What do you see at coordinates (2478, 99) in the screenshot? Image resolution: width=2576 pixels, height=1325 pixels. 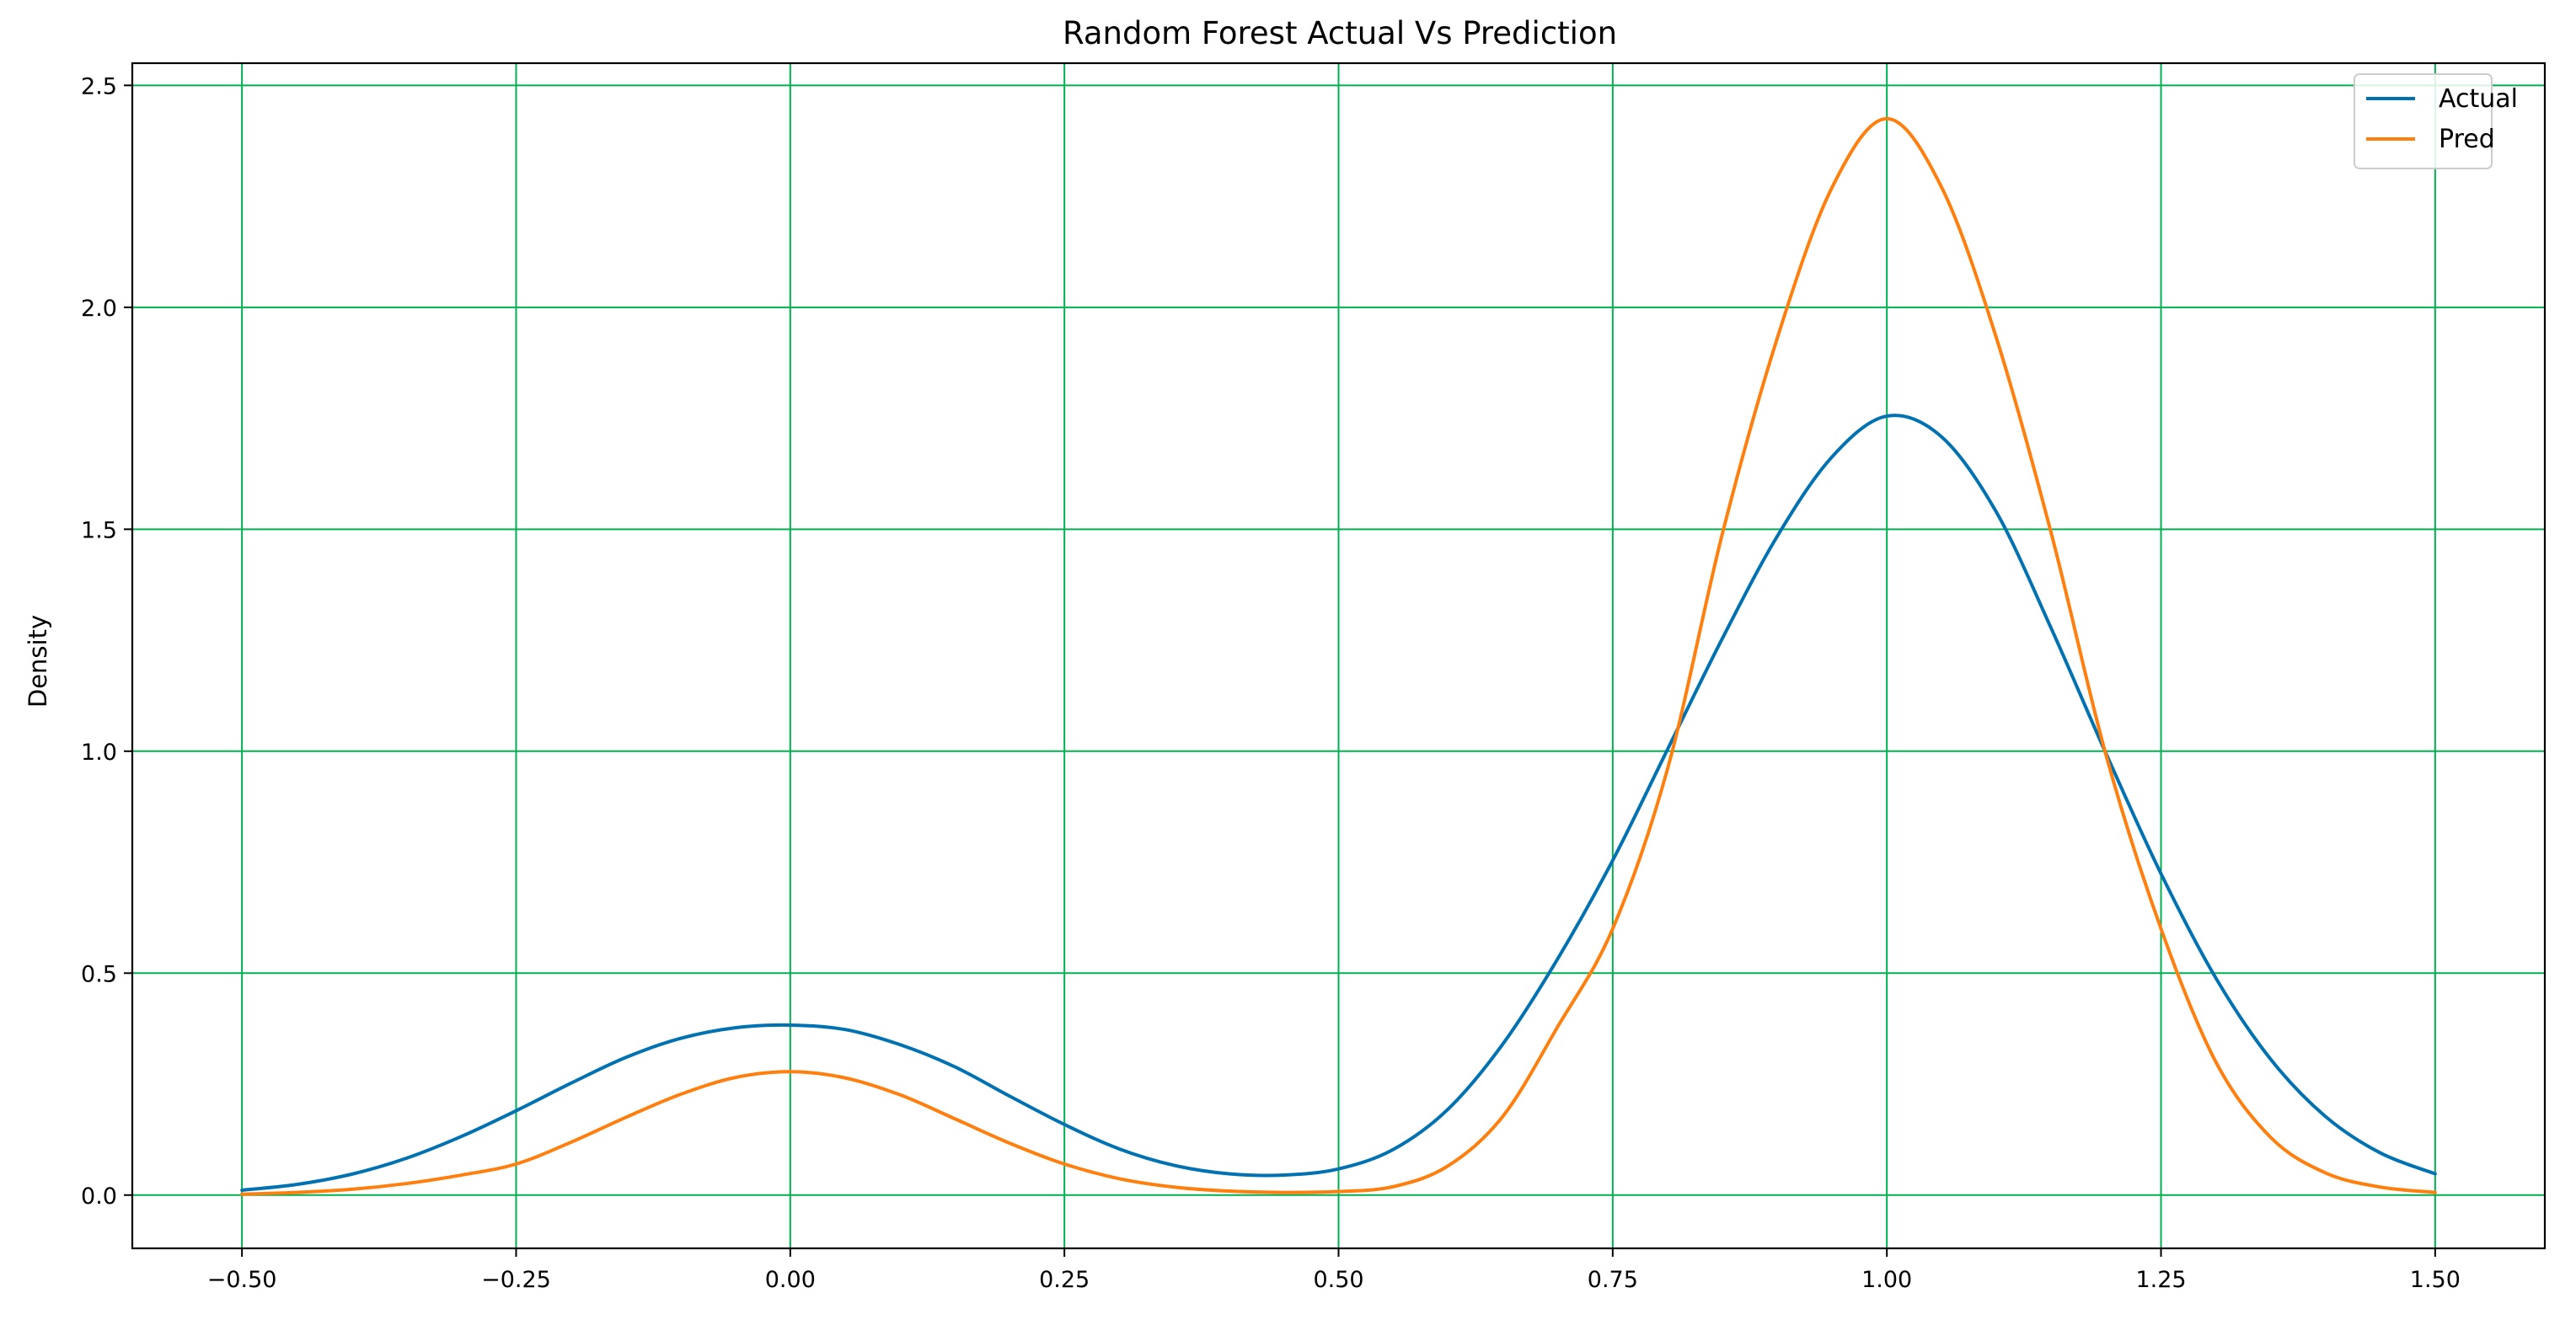 I see `legend-label-actual: Actual` at bounding box center [2478, 99].